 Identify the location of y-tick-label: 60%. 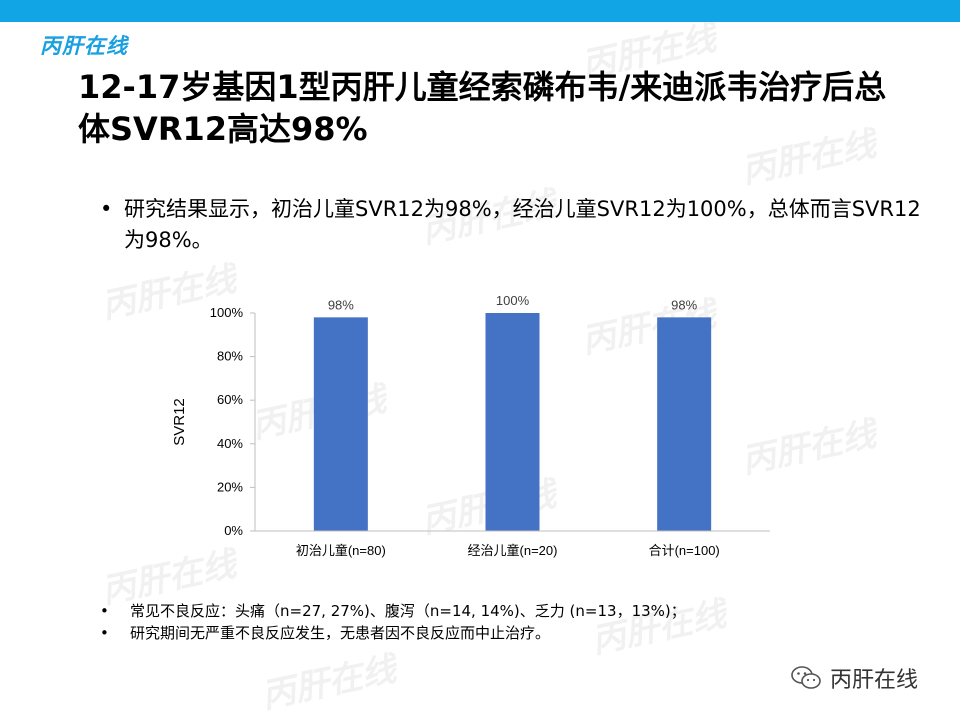
(230, 399).